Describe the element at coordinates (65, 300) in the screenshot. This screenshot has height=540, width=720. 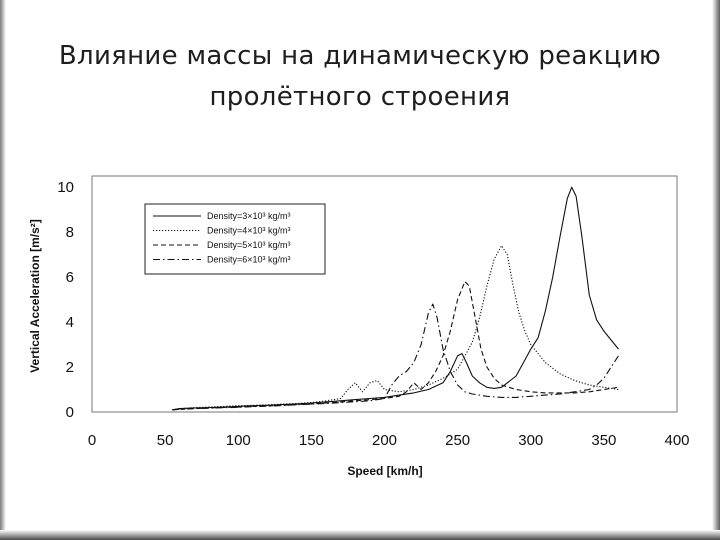
I see `y-tick-labels: 0 2 4 6 8 10` at that location.